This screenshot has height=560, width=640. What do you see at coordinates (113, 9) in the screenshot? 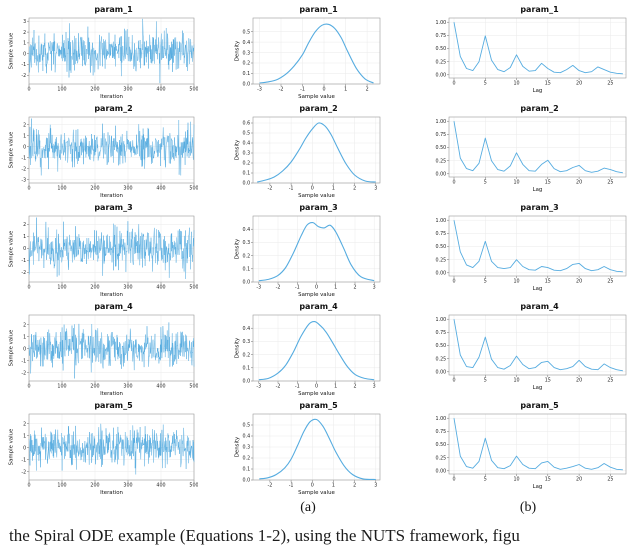
I see `plot-title: param_1` at bounding box center [113, 9].